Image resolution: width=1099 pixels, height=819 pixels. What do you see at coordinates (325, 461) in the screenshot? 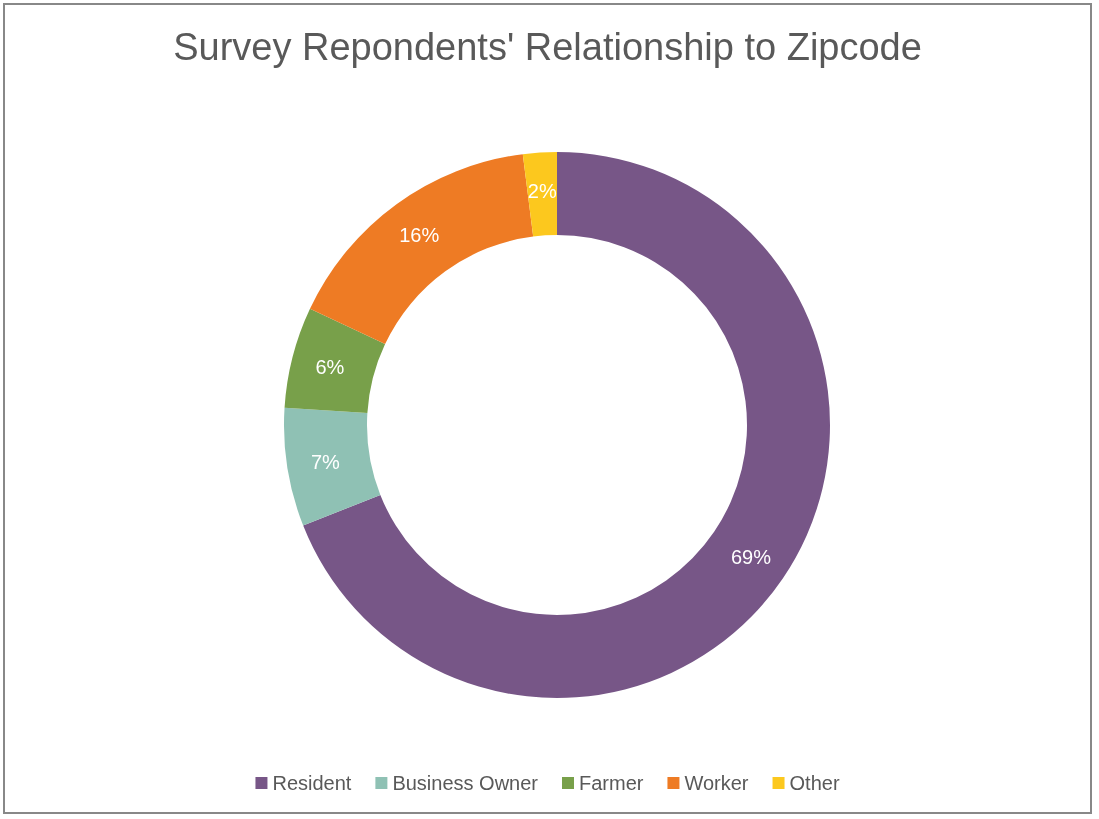
I see `data-label: 7%` at bounding box center [325, 461].